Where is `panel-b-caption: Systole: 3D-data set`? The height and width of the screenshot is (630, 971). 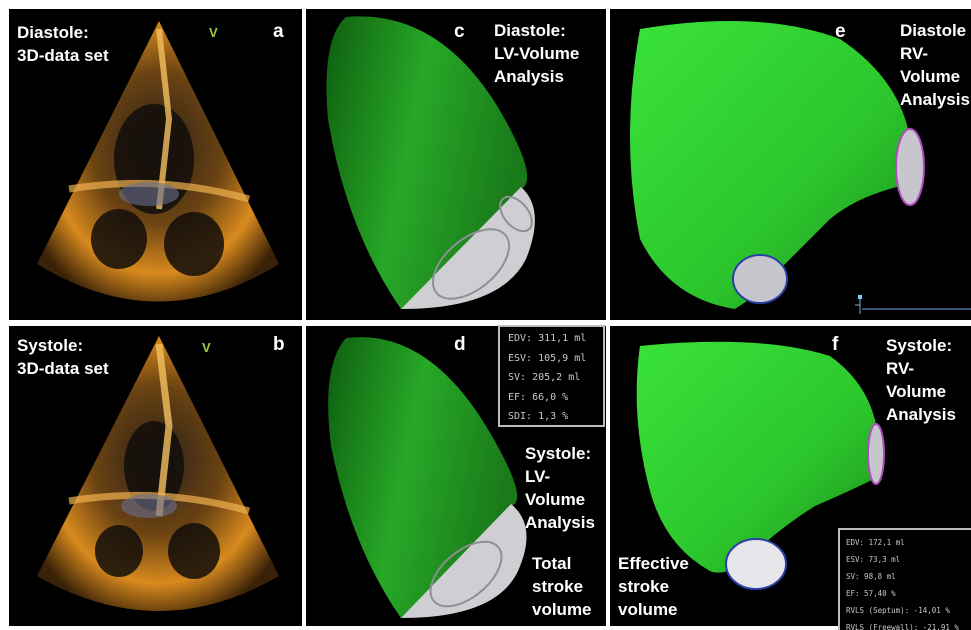 panel-b-caption: Systole: 3D-data set is located at coordinates (63, 357).